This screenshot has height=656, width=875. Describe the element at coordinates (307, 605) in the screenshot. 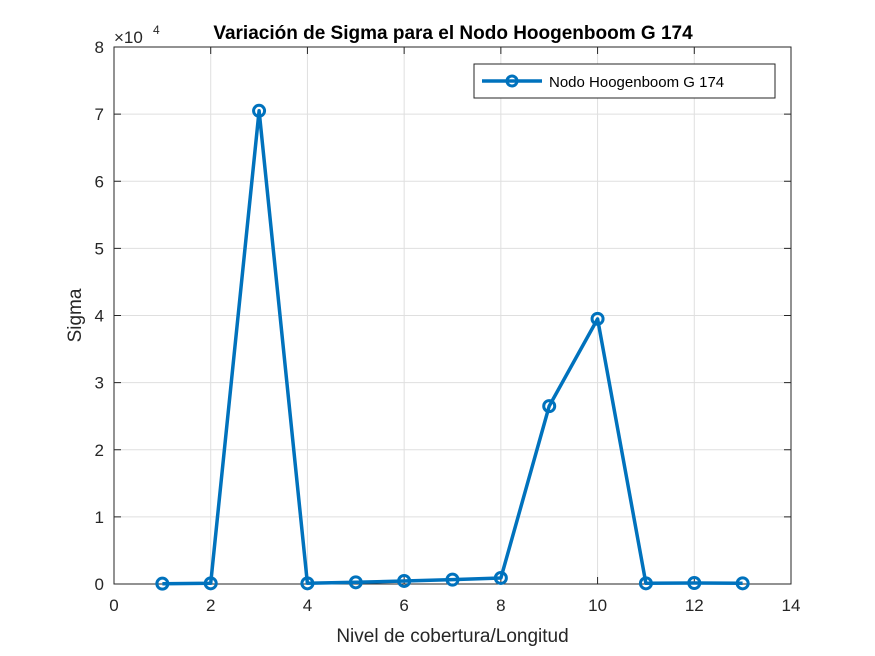

I see `x-tick-label: 4` at that location.